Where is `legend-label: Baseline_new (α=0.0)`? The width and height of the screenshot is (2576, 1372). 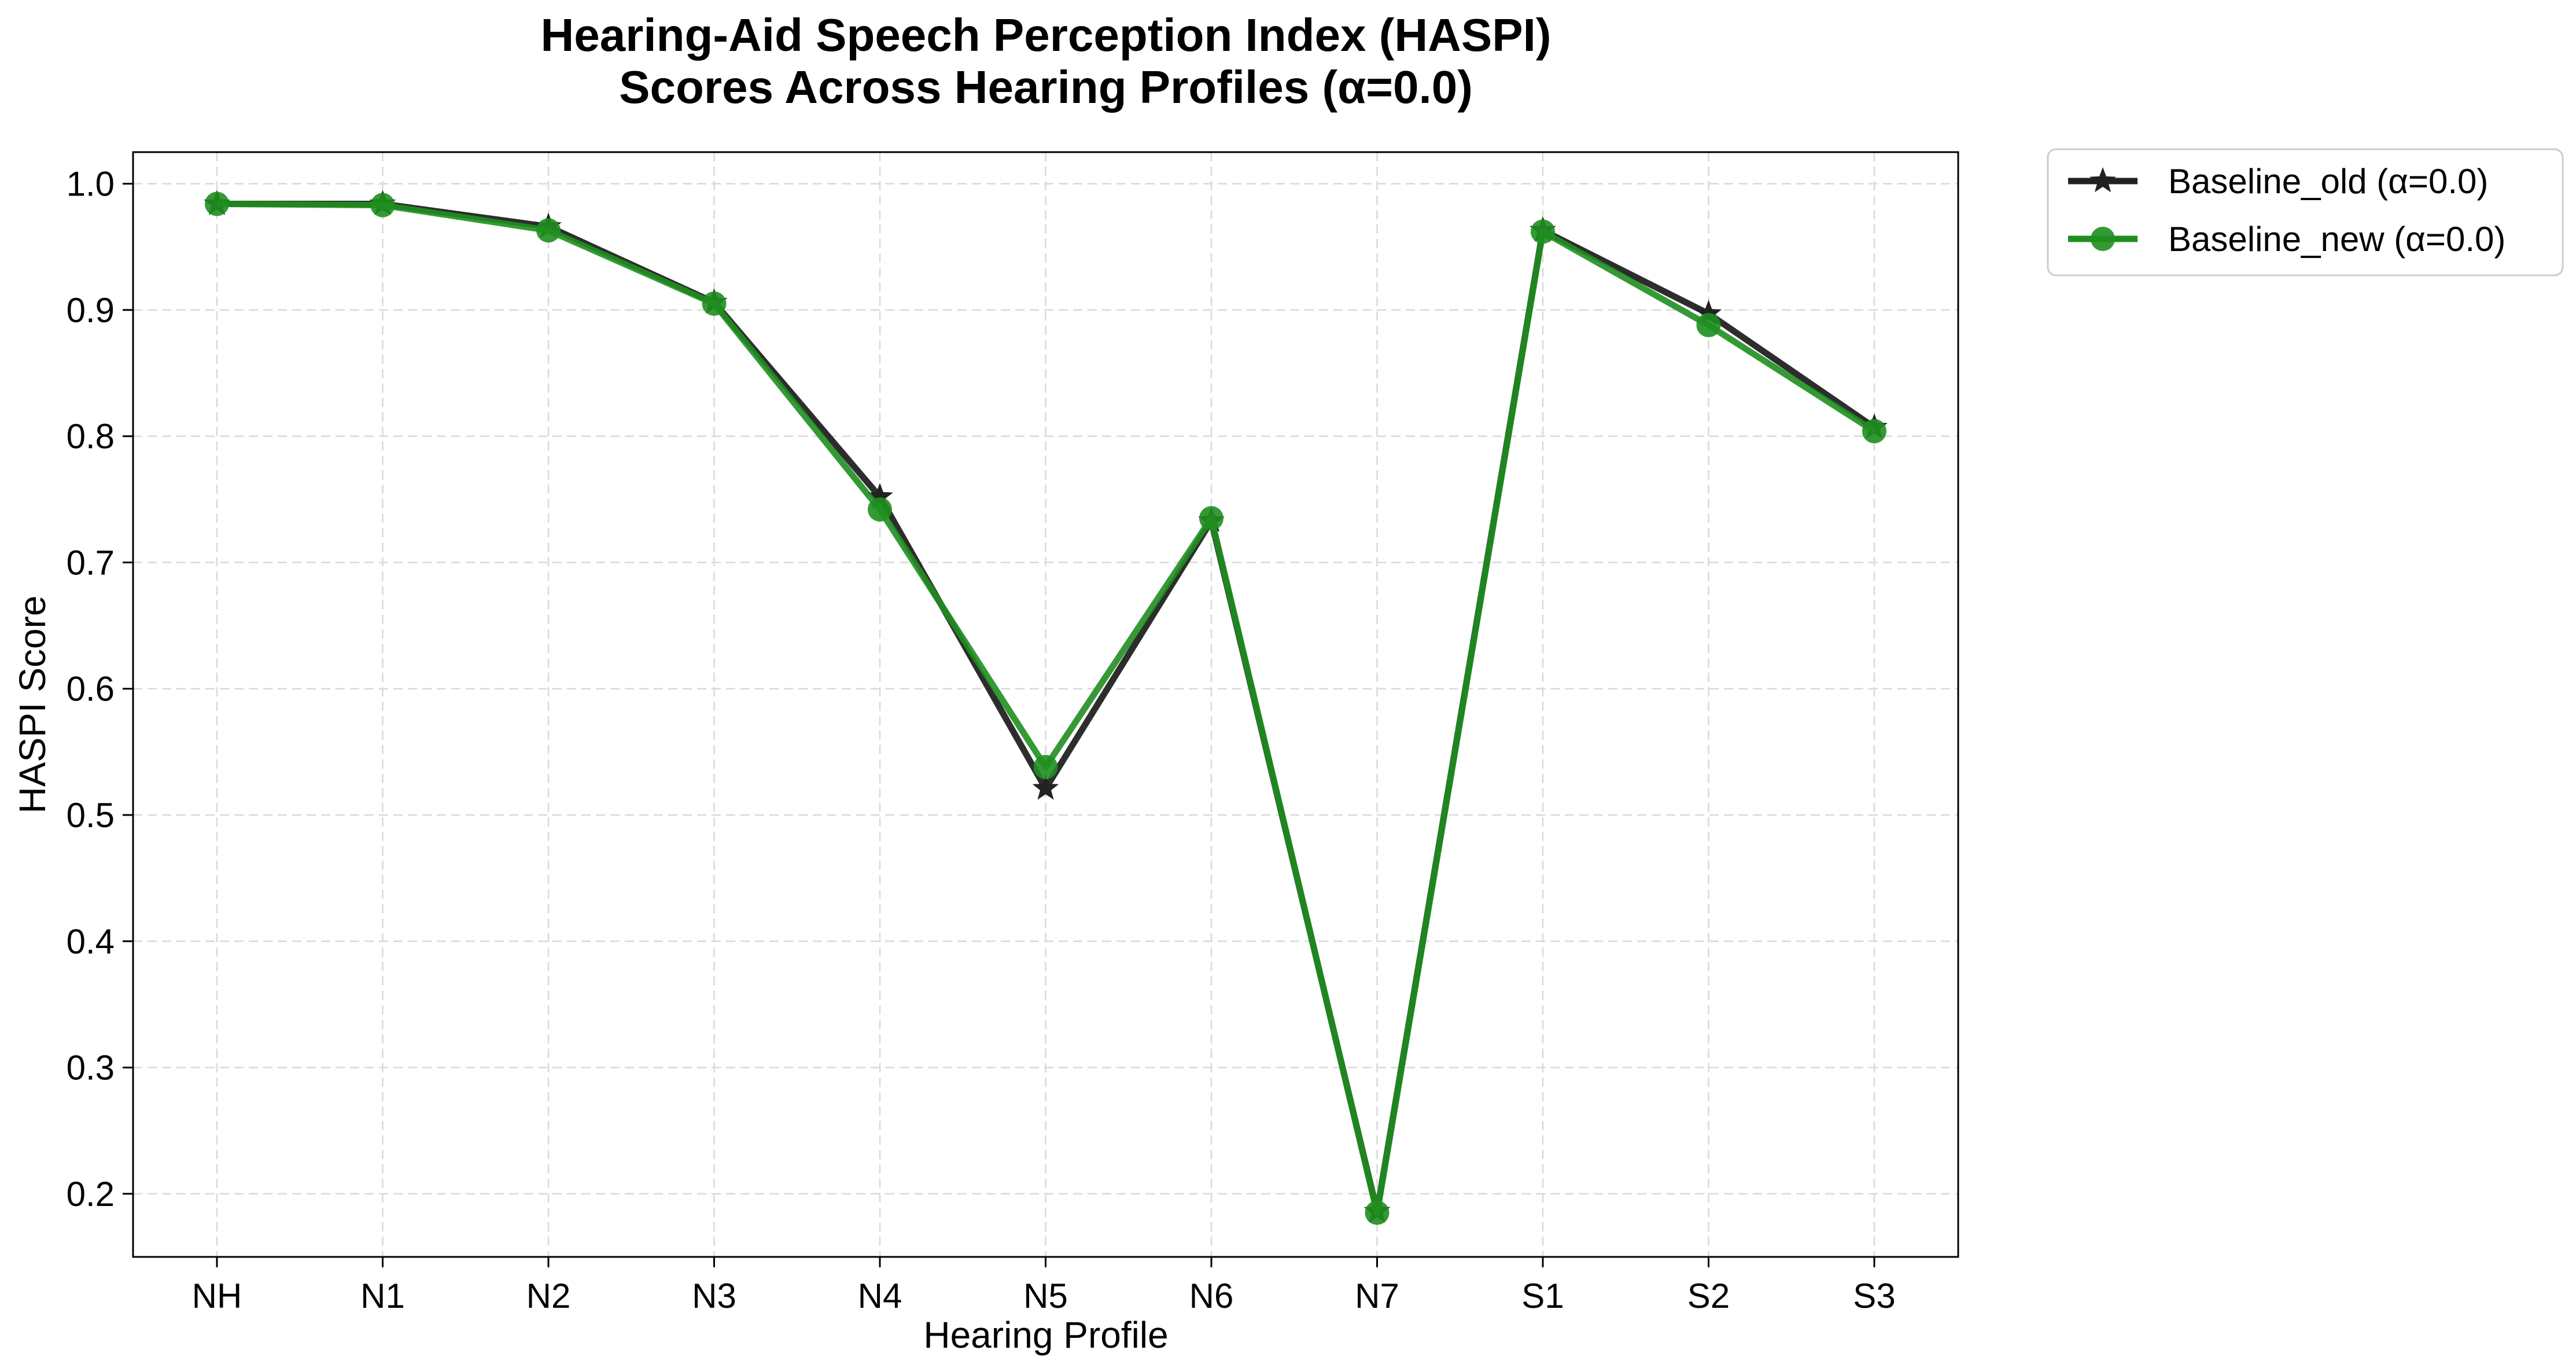
legend-label: Baseline_new (α=0.0) is located at coordinates (2336, 239).